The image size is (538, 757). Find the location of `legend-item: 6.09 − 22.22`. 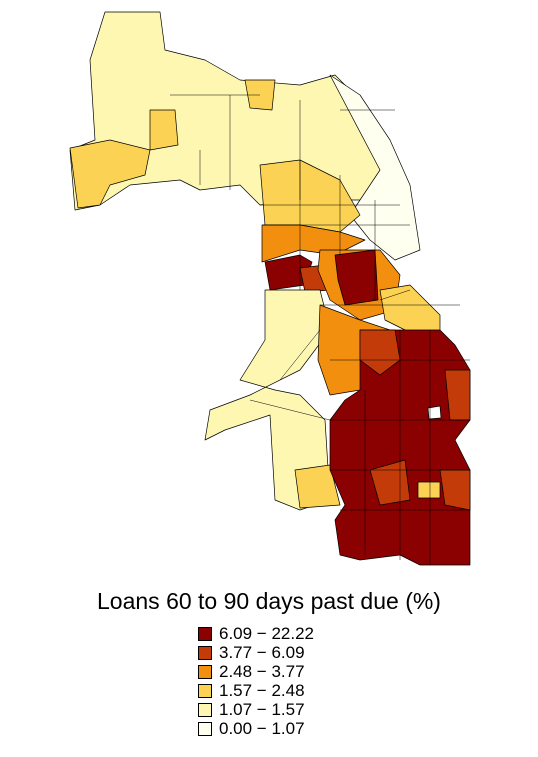

legend-item: 6.09 − 22.22 is located at coordinates (256, 633).